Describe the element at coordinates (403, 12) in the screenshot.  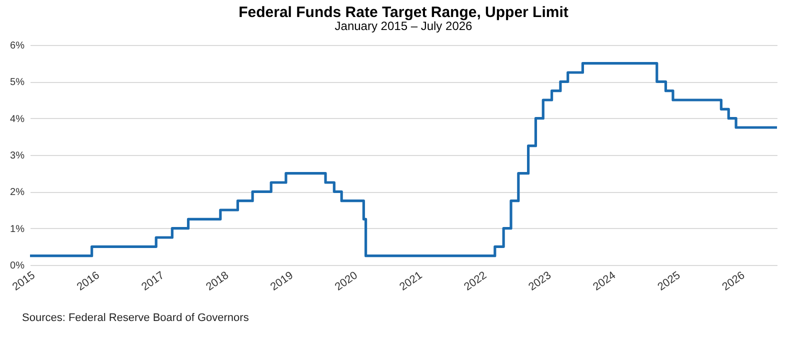
I see `chart-title: Federal Funds Rate Target Range, Upper Limit` at that location.